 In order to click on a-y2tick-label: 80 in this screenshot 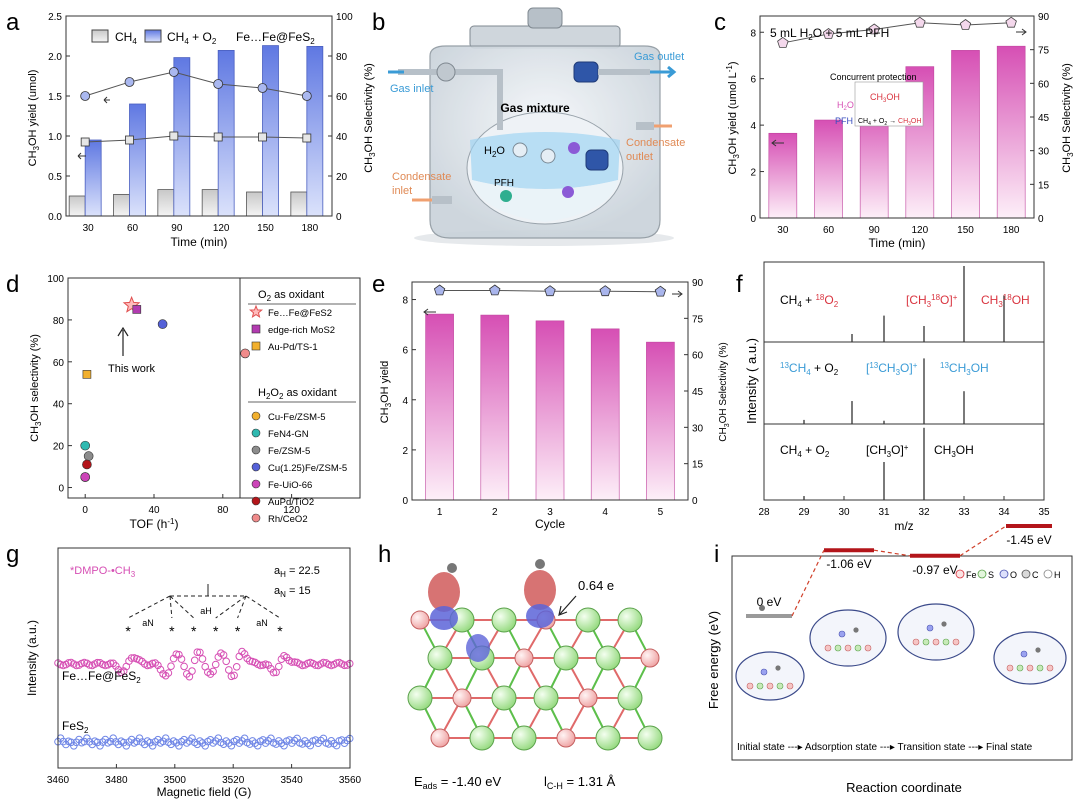, I will do `click(342, 57)`.